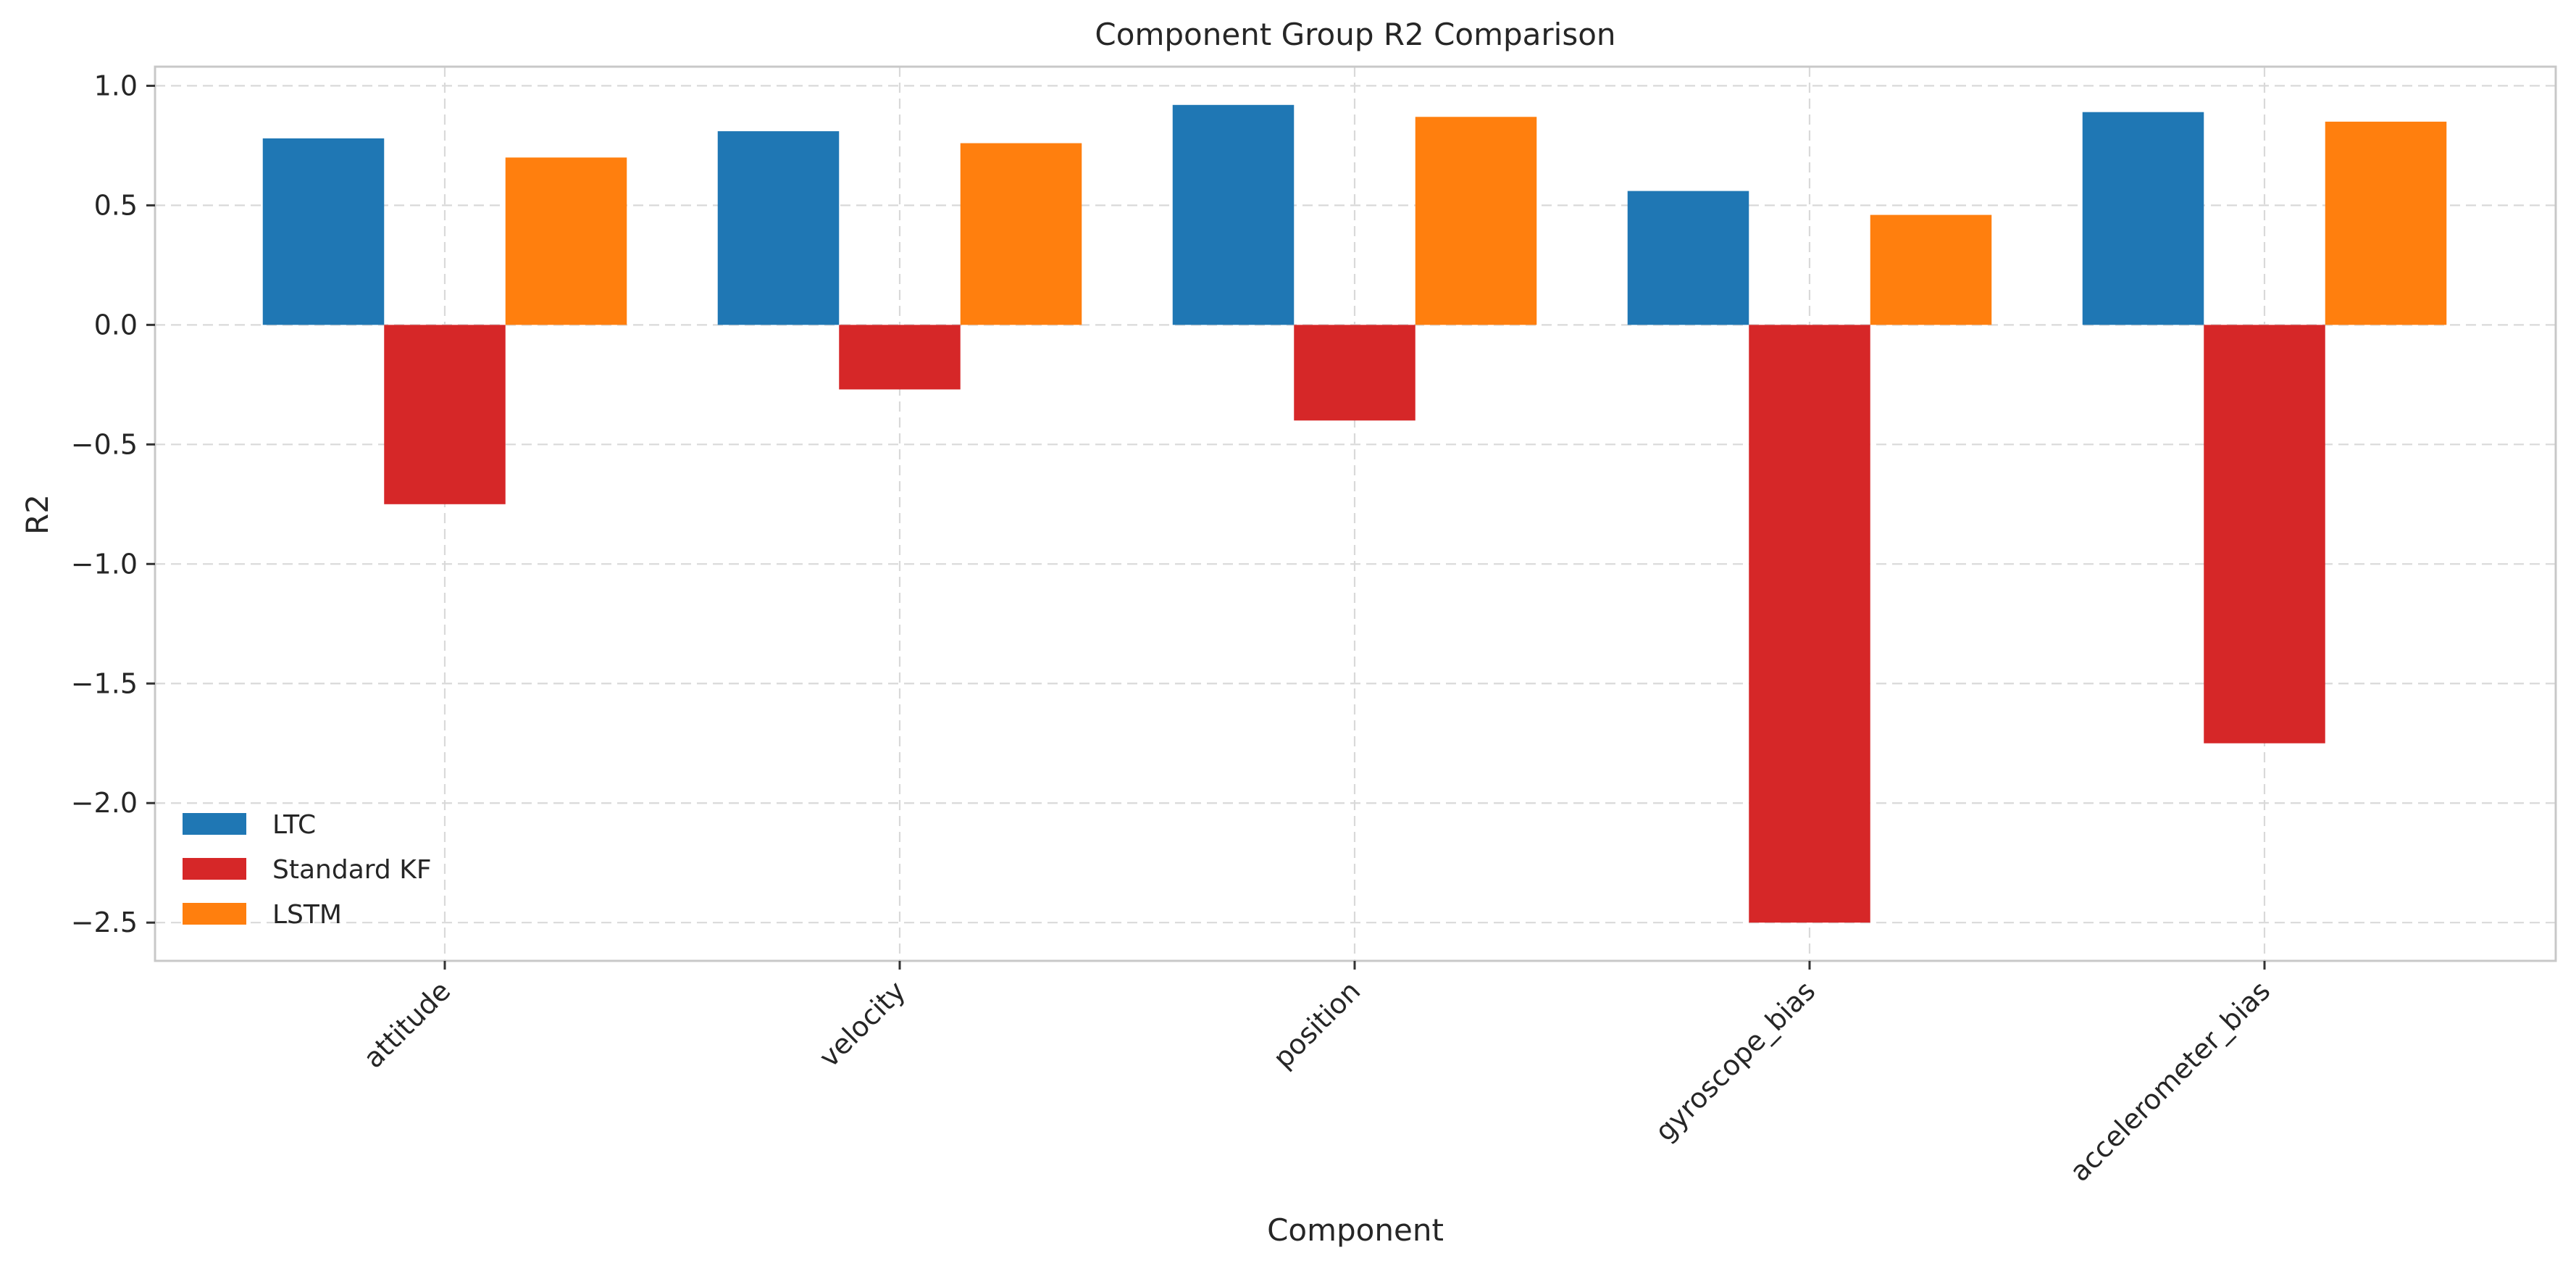 The width and height of the screenshot is (2576, 1271). Describe the element at coordinates (2170, 1081) in the screenshot. I see `x-tick-label: accelerometer_bias` at that location.